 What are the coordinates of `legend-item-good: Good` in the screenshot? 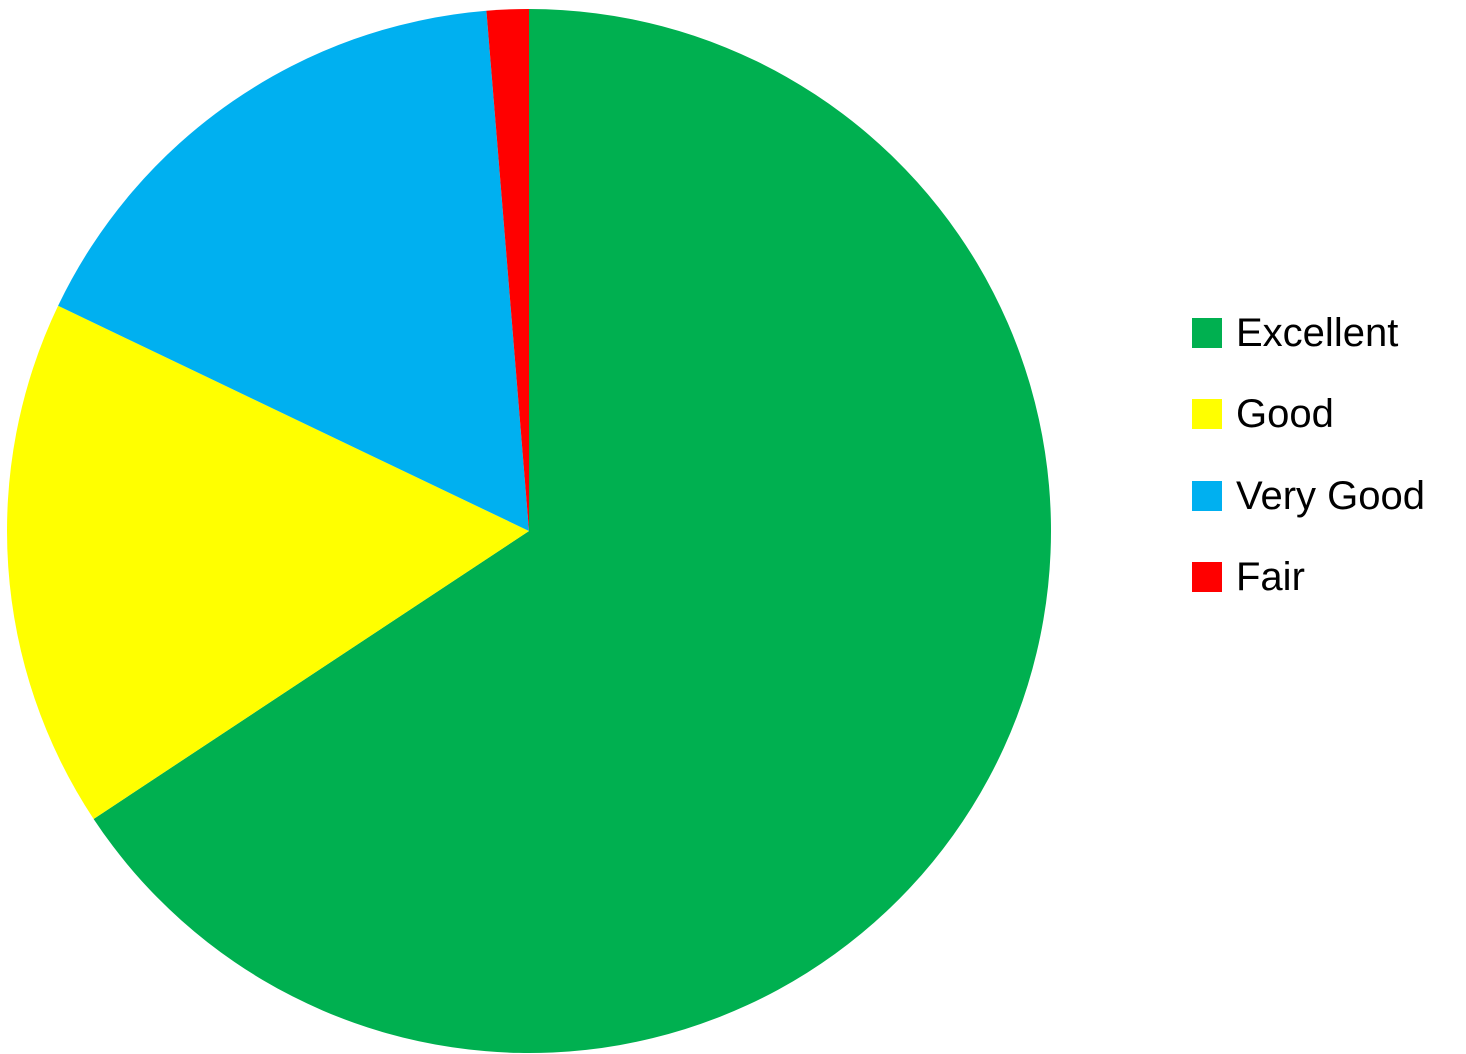 It's located at (1308, 415).